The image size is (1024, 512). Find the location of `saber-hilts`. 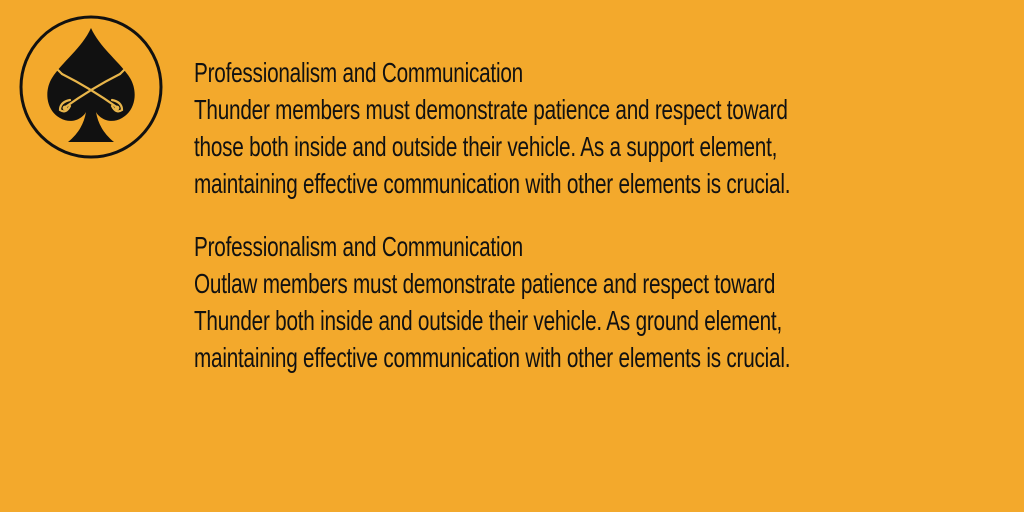

saber-hilts is located at coordinates (91, 108).